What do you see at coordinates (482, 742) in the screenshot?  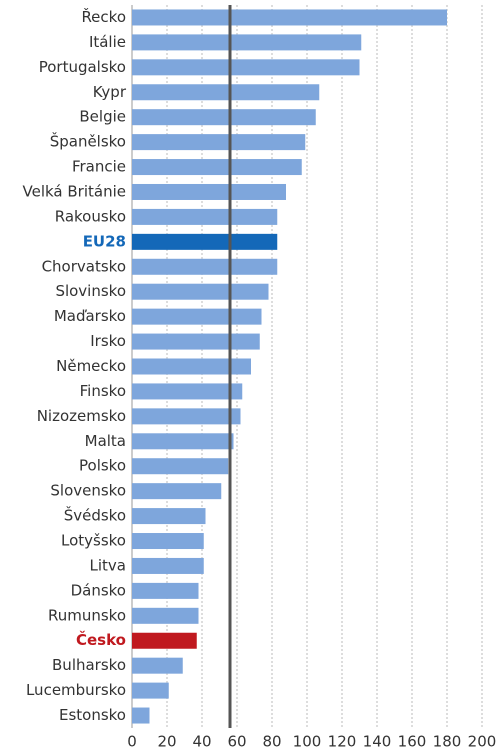 I see `x-tick-label: 200` at bounding box center [482, 742].